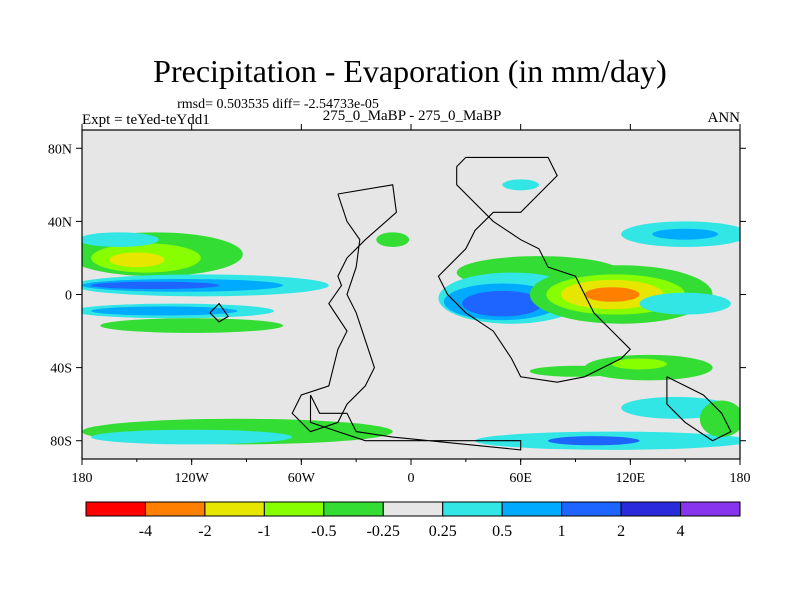 The image size is (800, 600). What do you see at coordinates (520, 478) in the screenshot?
I see `x-tick-label-4: 60E` at bounding box center [520, 478].